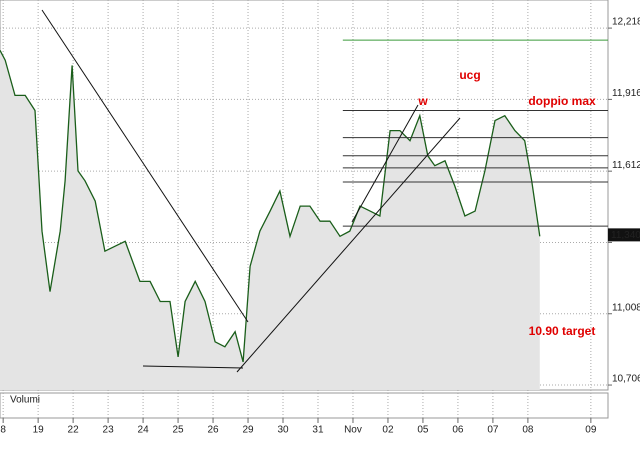 The image size is (640, 455). I want to click on last-price-label: 11,340, so click(625, 235).